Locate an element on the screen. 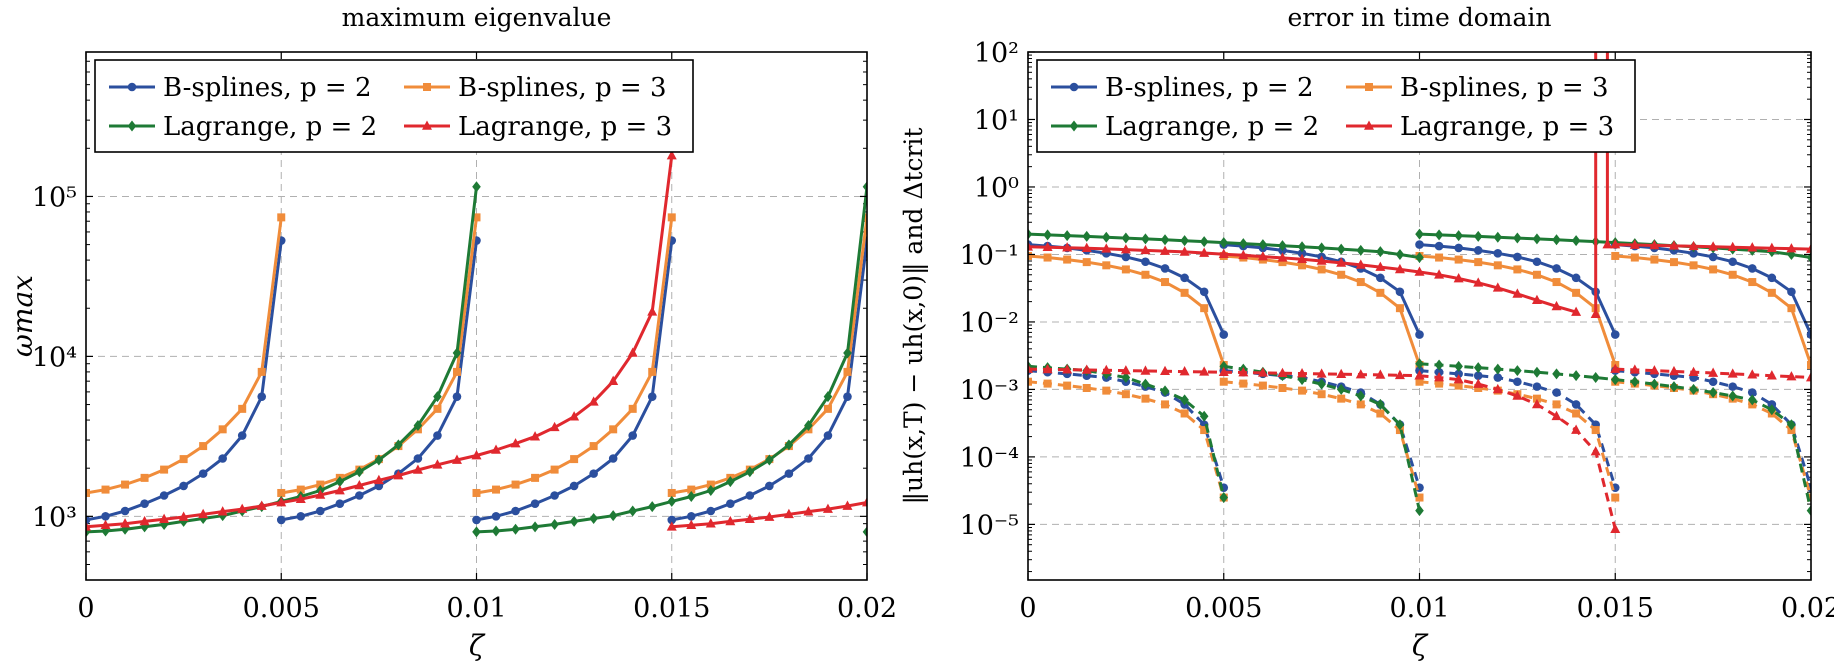 The width and height of the screenshot is (1834, 667). series-bspline3 is located at coordinates (1419, 310).